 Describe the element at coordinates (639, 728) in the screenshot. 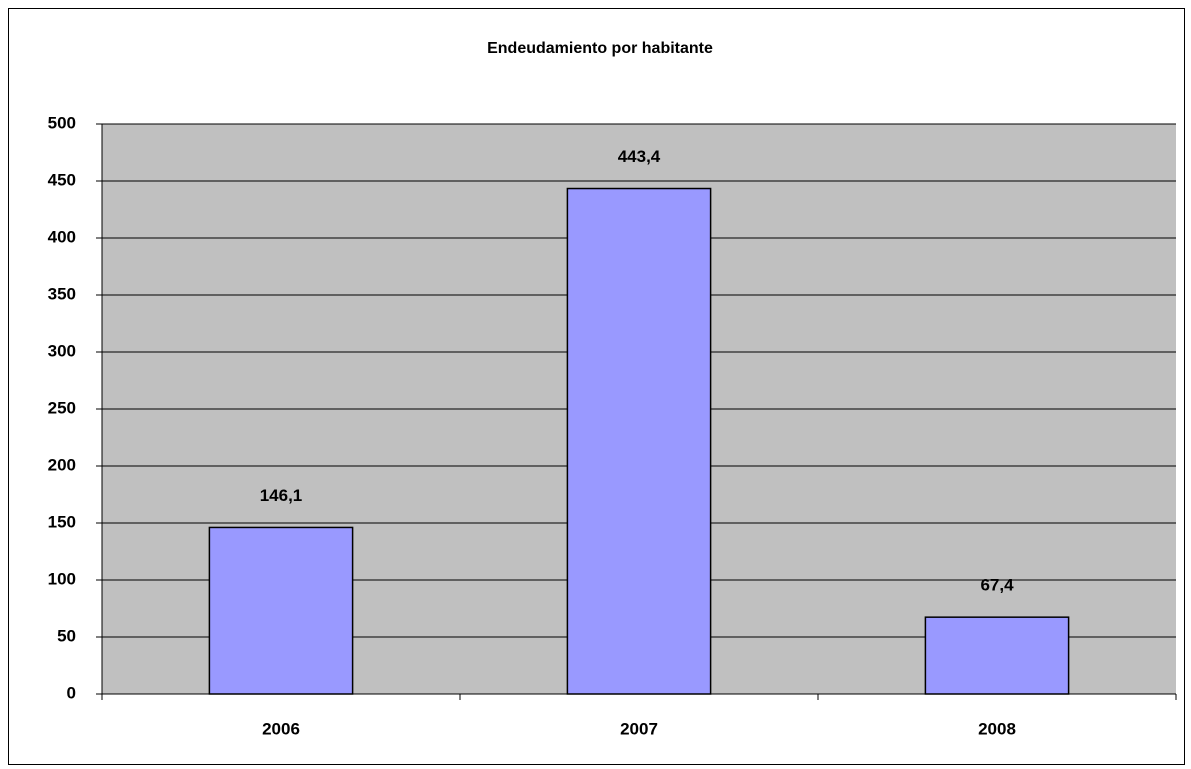

I see `x-tick-label: 2007` at that location.